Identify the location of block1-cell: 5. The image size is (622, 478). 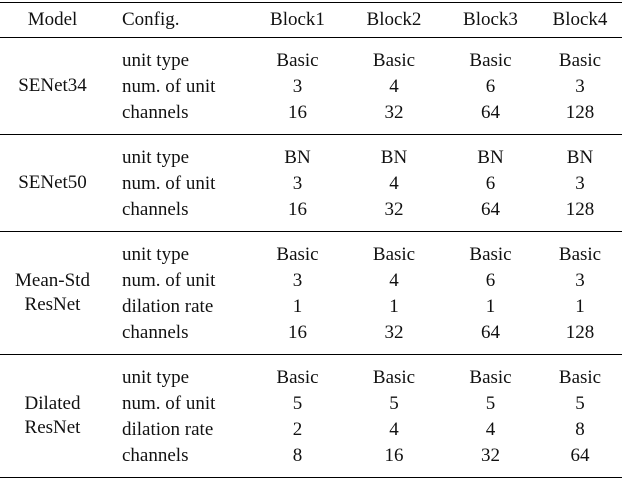
(297, 403).